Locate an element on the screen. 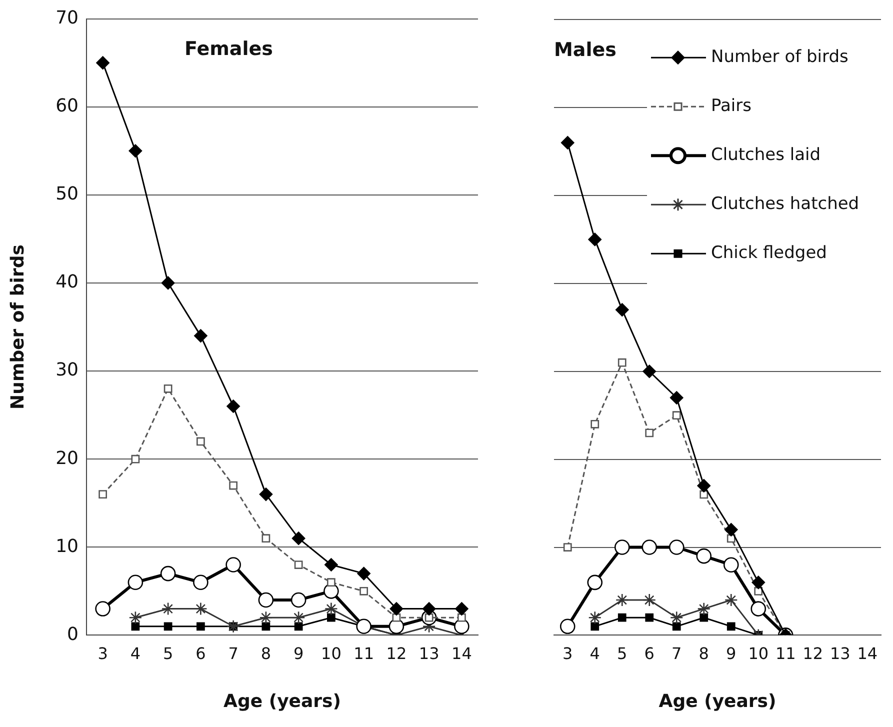  legend-label: Clutches hatched is located at coordinates (785, 204).